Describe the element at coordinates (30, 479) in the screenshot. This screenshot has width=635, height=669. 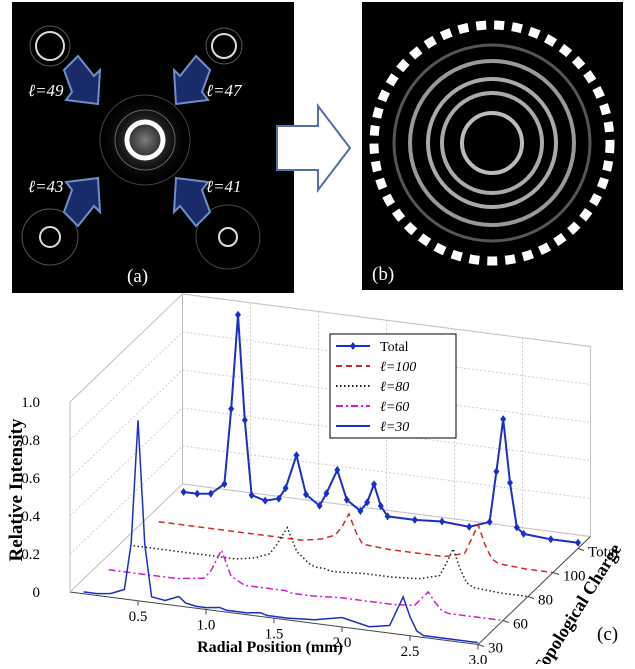
I see `y-tick-label: 0.6` at that location.